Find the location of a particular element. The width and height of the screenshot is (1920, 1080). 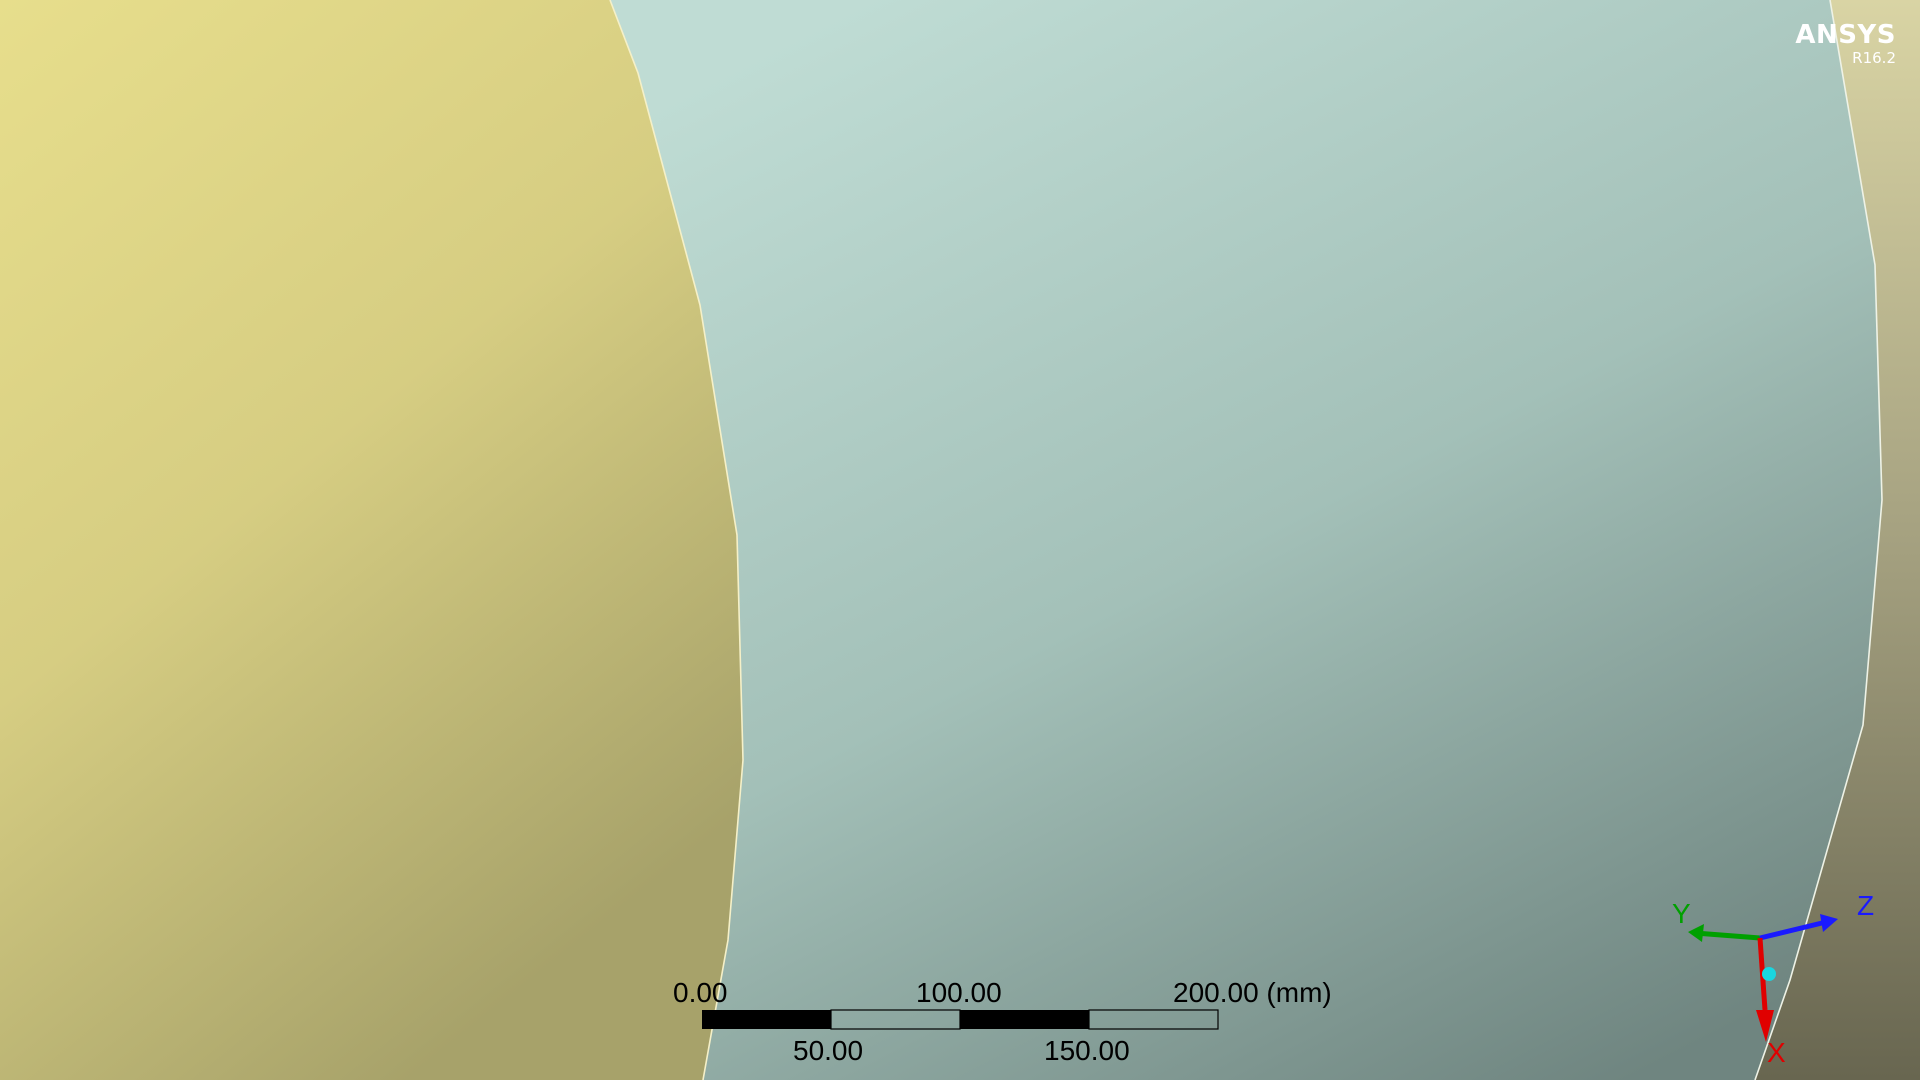

scale-label-50: 50.00 is located at coordinates (828, 1050).